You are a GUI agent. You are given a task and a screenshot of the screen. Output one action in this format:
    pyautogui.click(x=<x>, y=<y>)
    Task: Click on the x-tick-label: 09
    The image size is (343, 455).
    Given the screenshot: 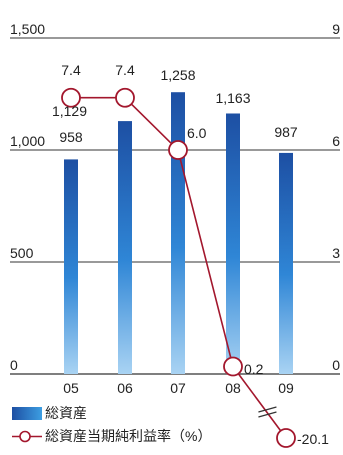 What is the action you would take?
    pyautogui.click(x=286, y=388)
    